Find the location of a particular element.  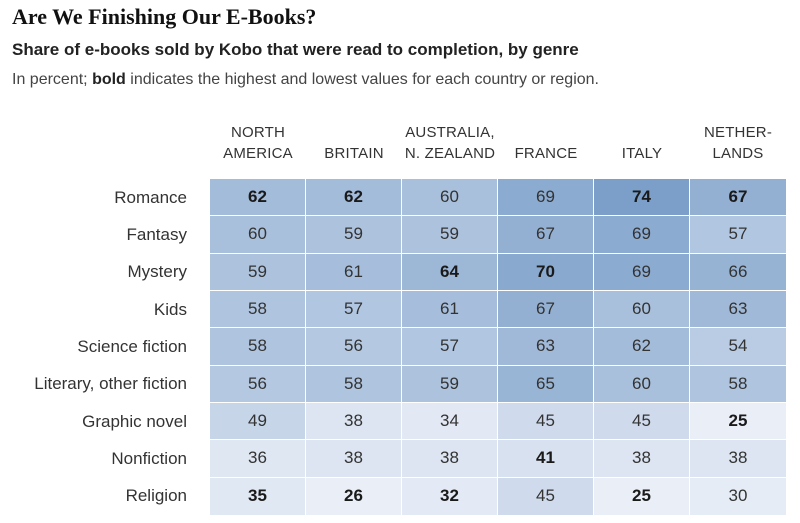

heatmap-cell: 66 is located at coordinates (738, 272).